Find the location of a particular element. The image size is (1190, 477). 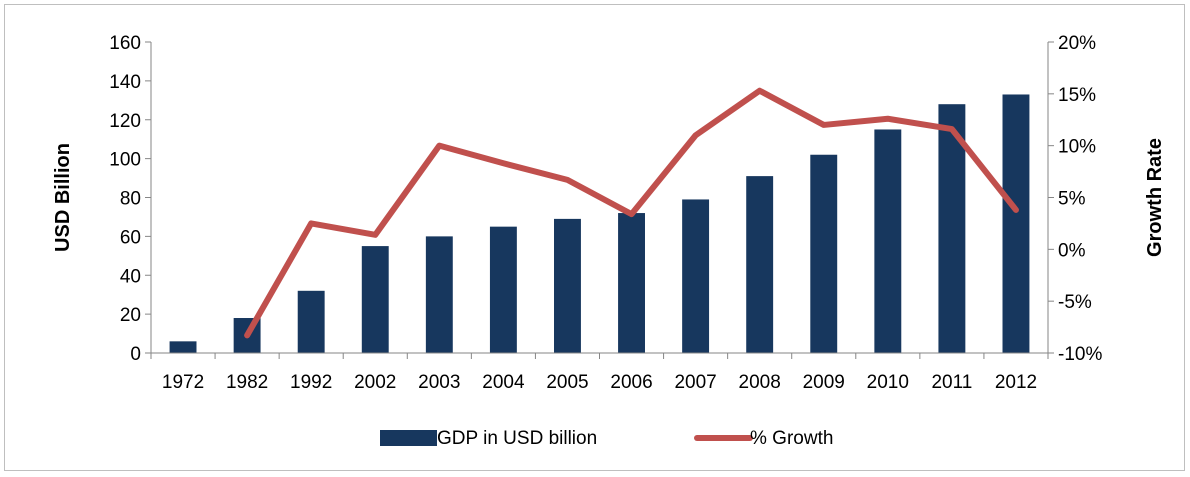

x-tick-label: 2009 is located at coordinates (824, 382).